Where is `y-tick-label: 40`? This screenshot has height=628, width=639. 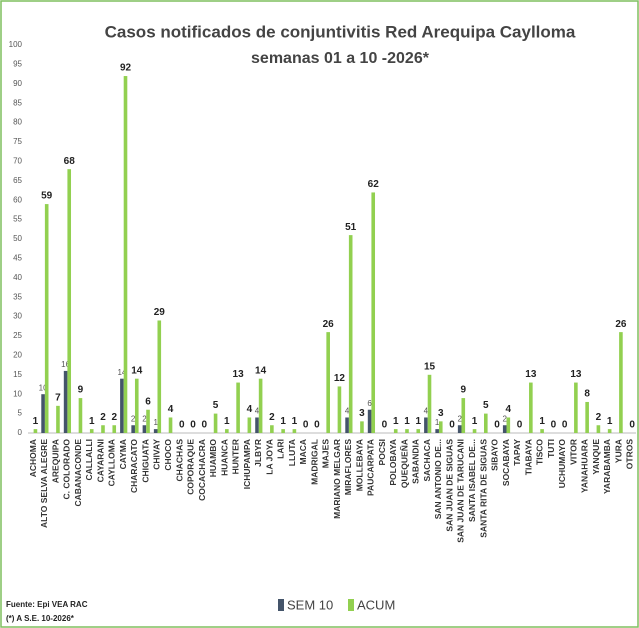
y-tick-label: 40 is located at coordinates (17, 277).